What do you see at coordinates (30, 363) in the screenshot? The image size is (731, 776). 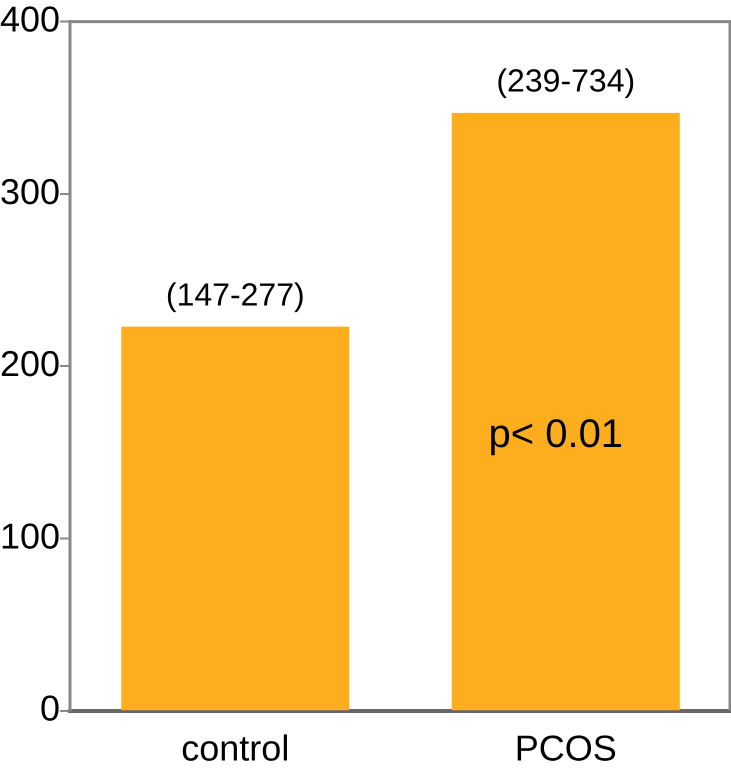 I see `y-tick-label: 200` at bounding box center [30, 363].